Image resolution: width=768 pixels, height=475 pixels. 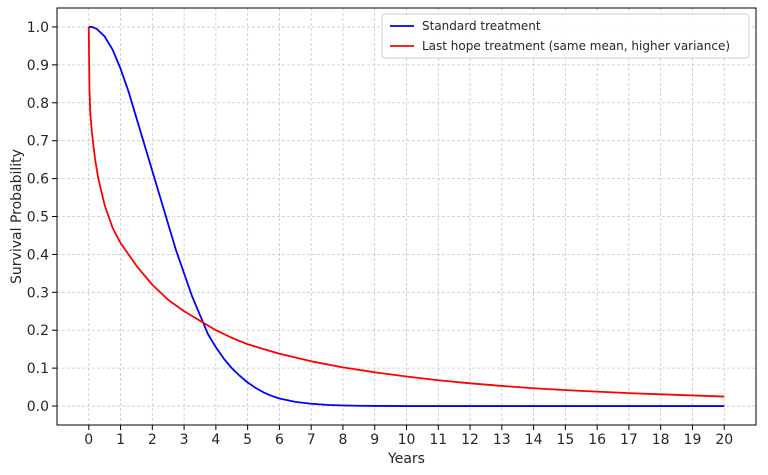 What do you see at coordinates (38, 331) in the screenshot?
I see `y-tick-label: 0.2` at bounding box center [38, 331].